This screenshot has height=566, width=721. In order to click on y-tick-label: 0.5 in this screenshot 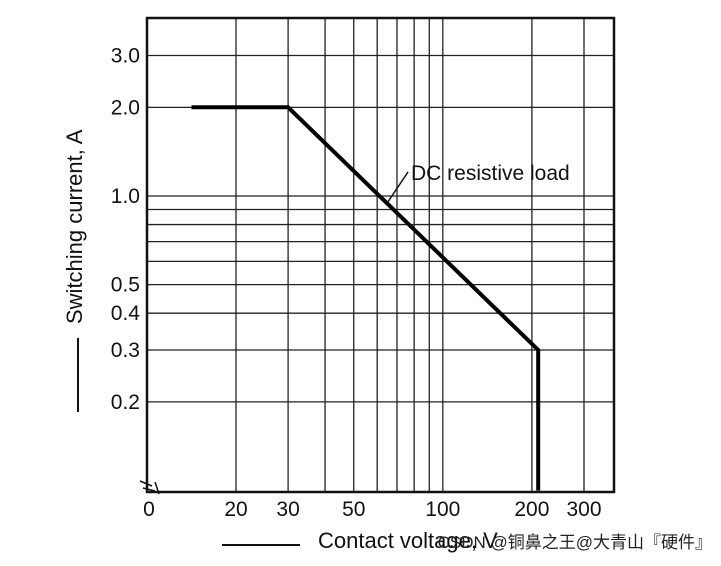, I will do `click(125, 285)`.